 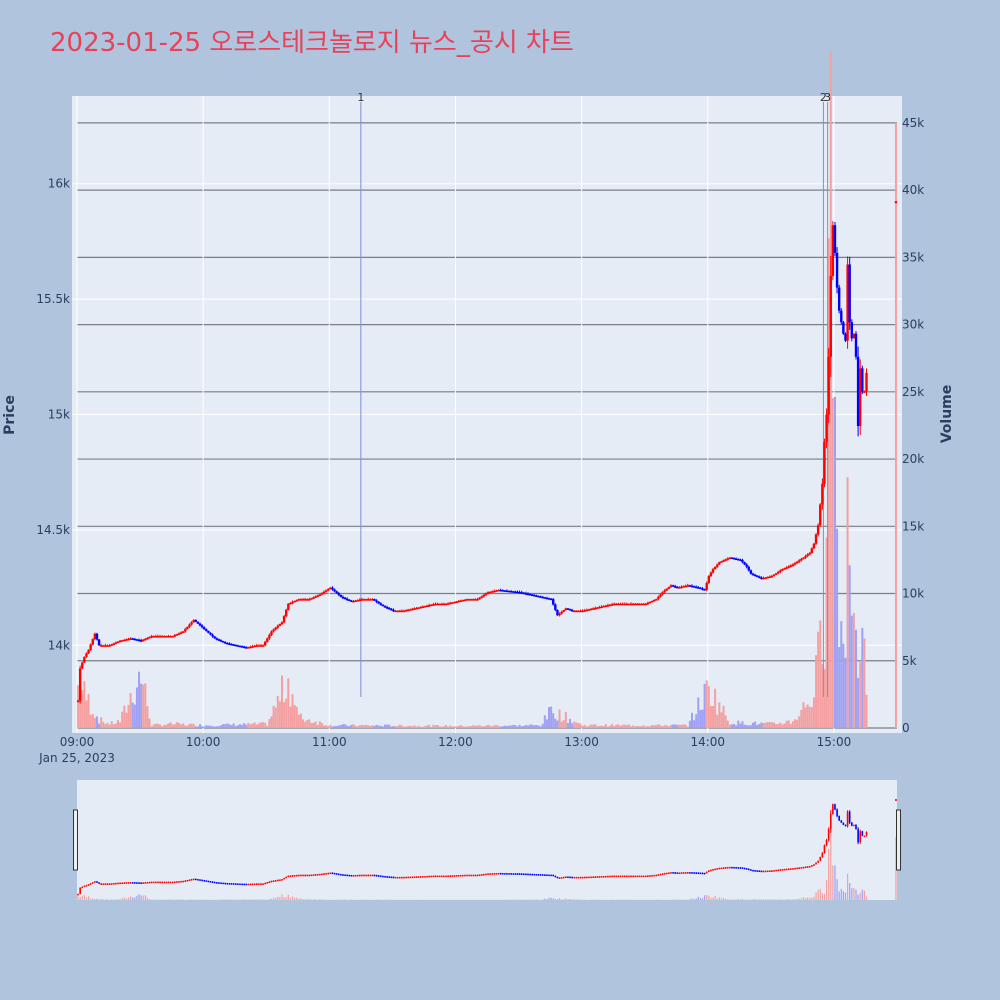 What do you see at coordinates (896, 202) in the screenshot?
I see `close-candle` at bounding box center [896, 202].